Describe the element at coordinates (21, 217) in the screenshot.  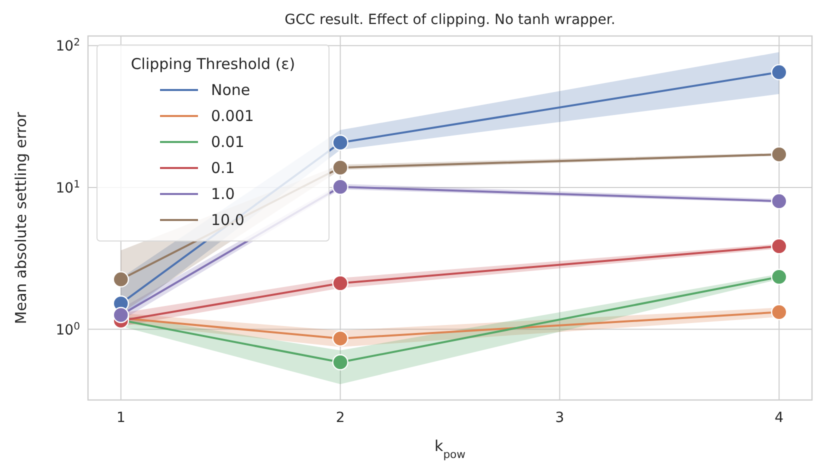
I see `y-axis-title: Mean absolute settling error` at that location.